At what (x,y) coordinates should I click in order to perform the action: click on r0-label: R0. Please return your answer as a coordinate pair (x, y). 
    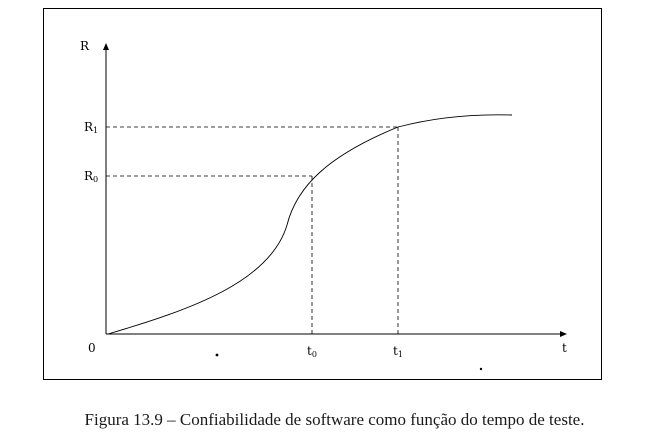
    Looking at the image, I should click on (91, 176).